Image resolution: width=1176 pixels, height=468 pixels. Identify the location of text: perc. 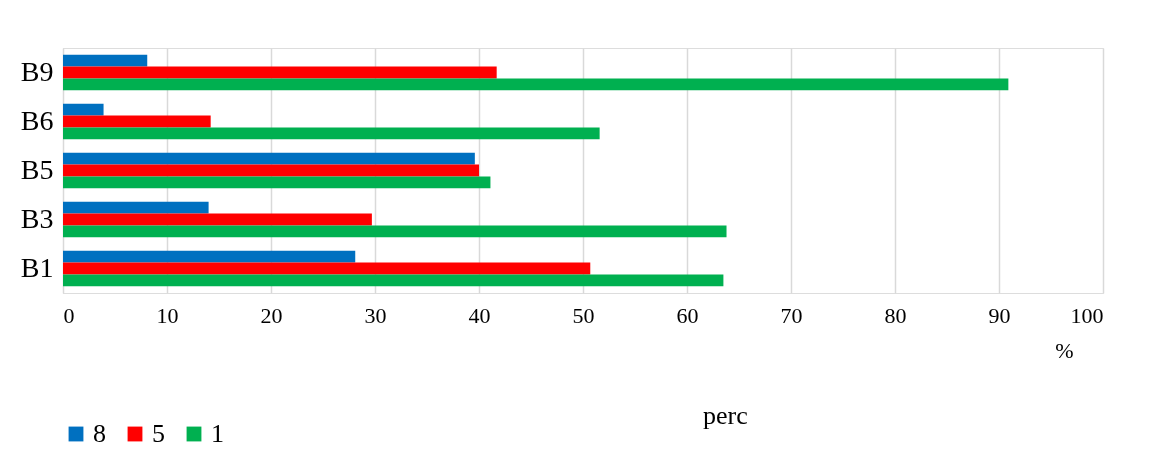
(725, 415).